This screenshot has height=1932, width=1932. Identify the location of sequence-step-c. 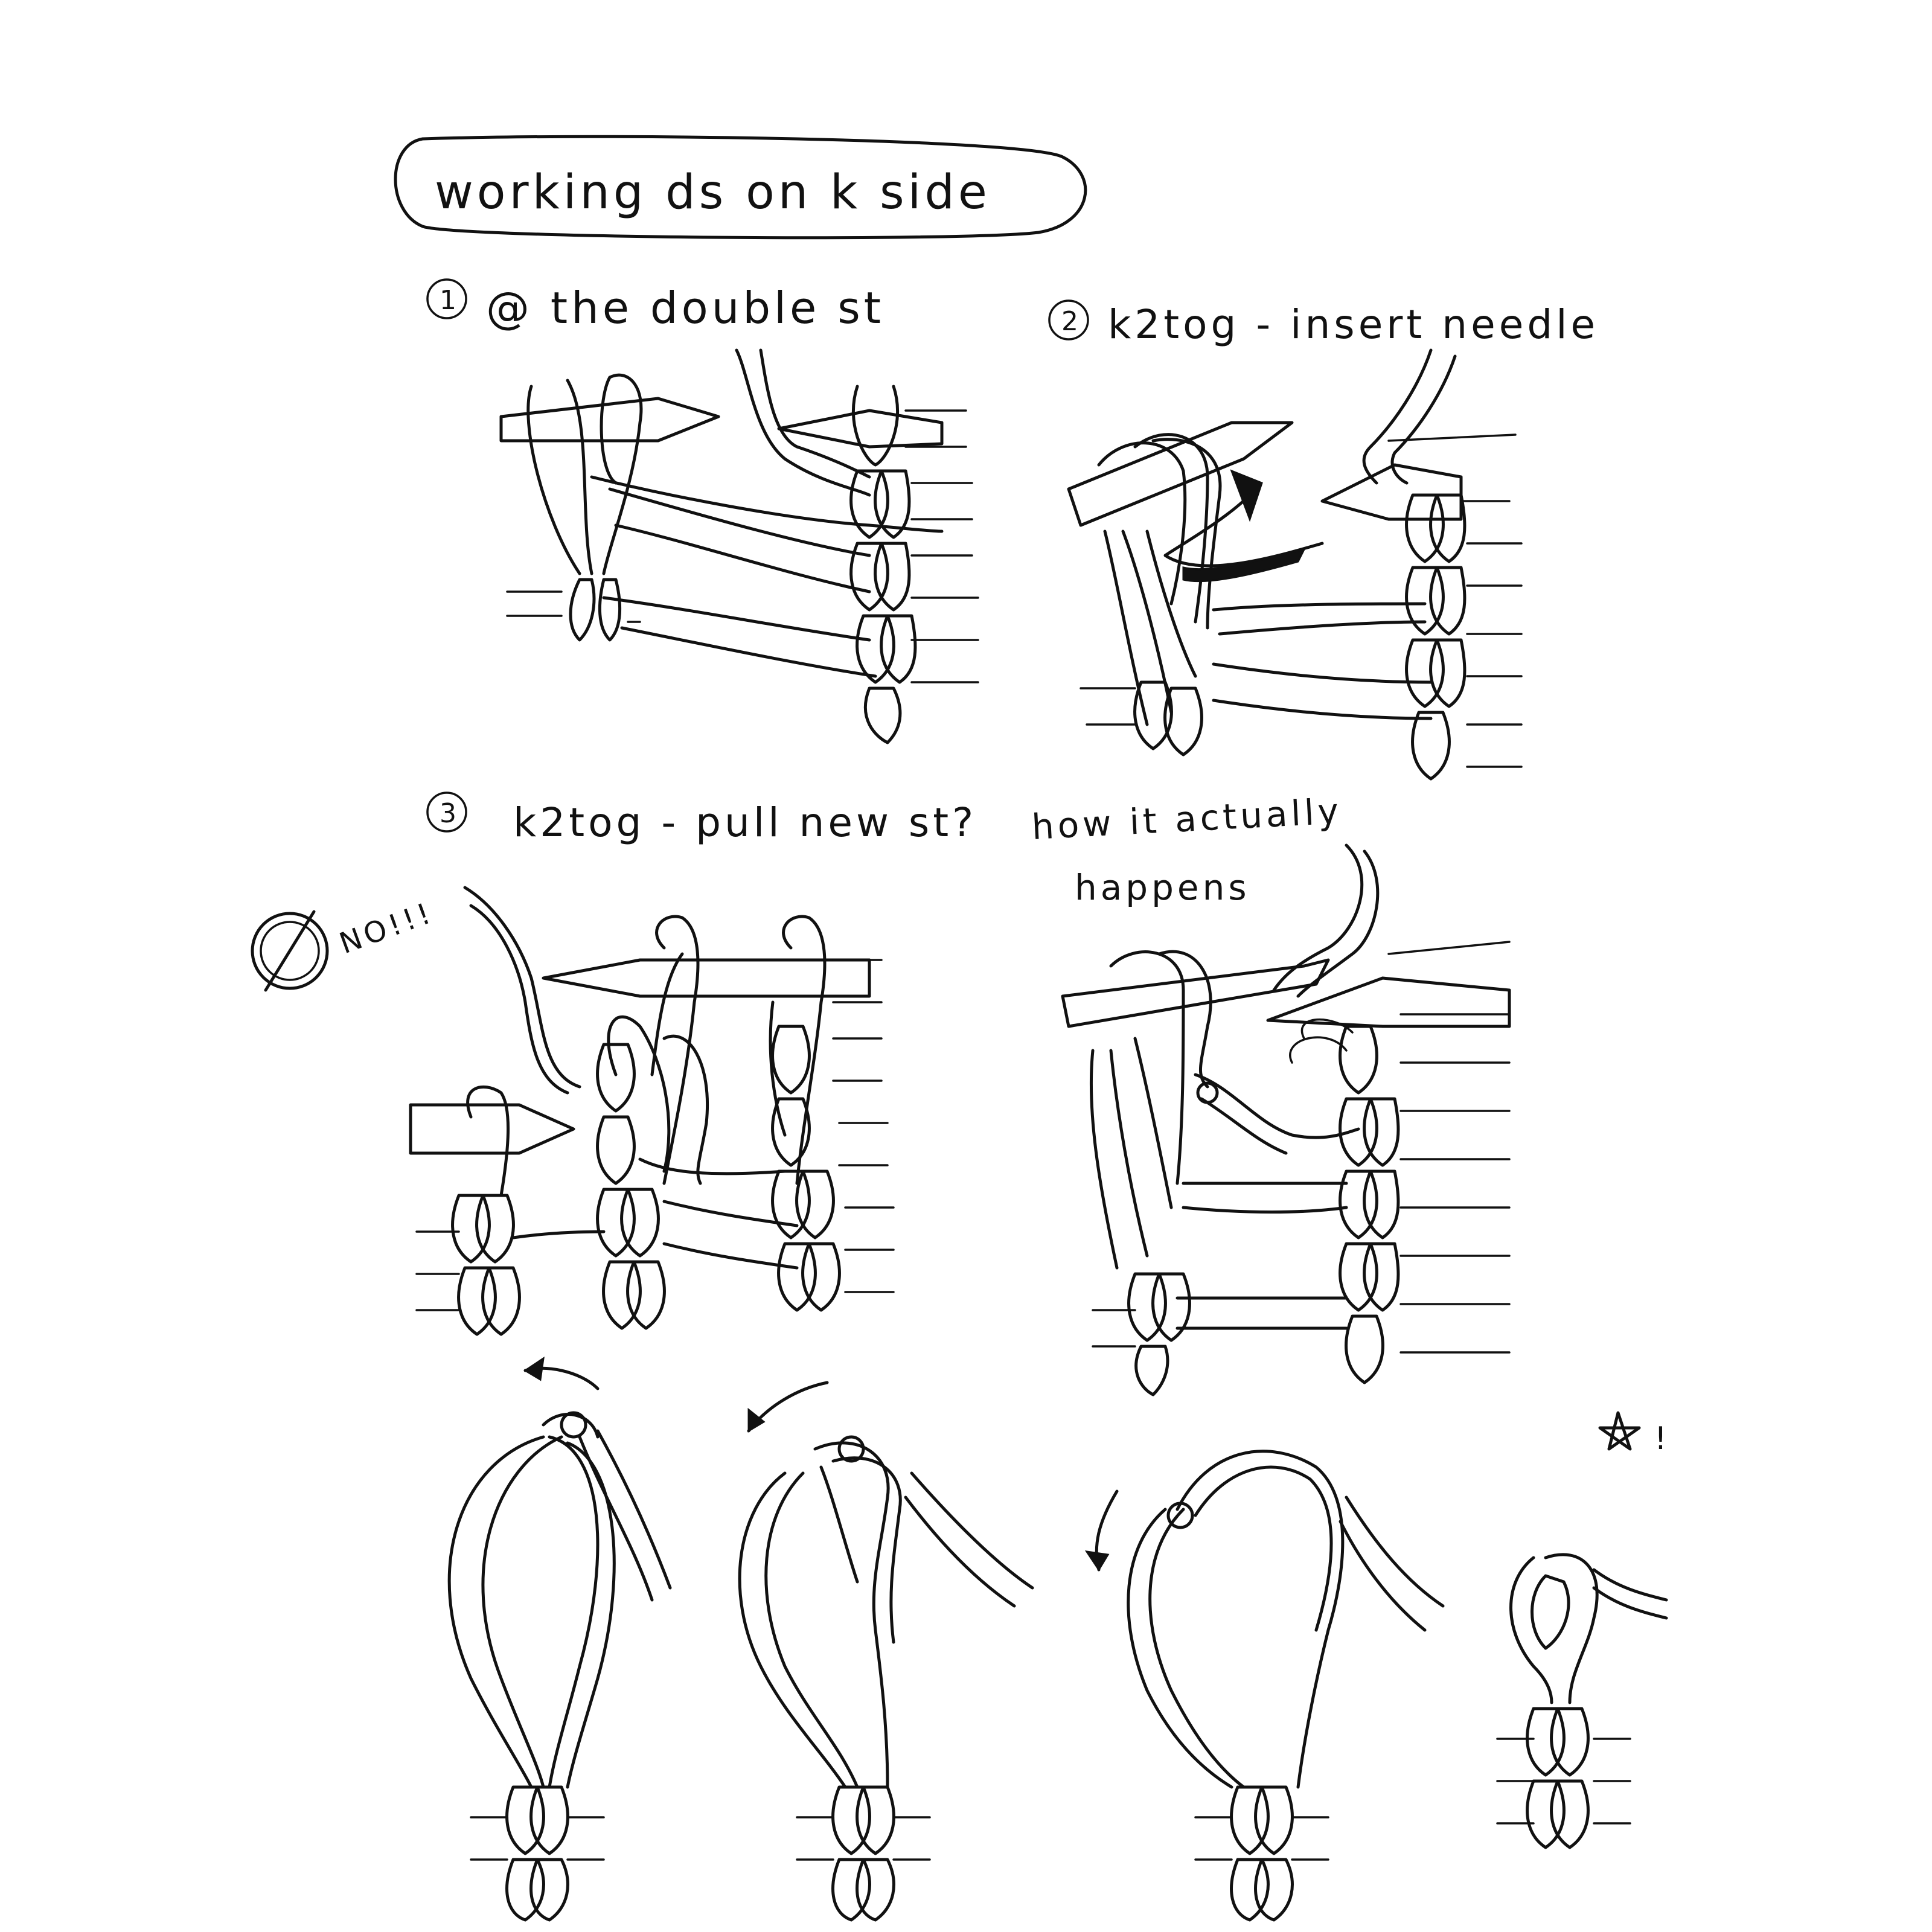
(1264, 1686).